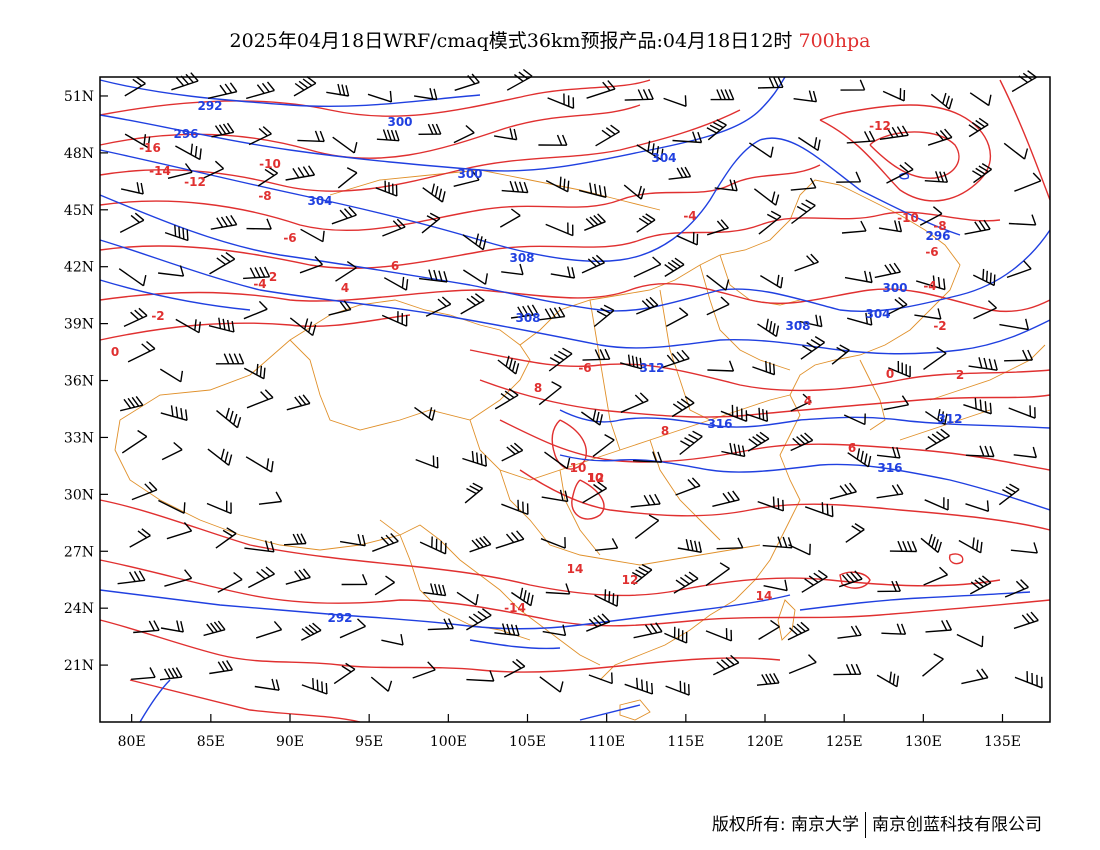 The height and width of the screenshot is (850, 1100). What do you see at coordinates (157, 316) in the screenshot?
I see `temperature-label: -2` at bounding box center [157, 316].